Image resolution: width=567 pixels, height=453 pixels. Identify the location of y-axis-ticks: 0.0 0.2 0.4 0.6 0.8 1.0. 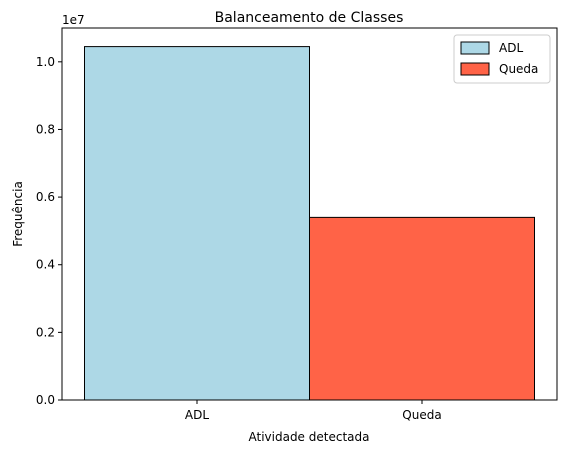
(49, 231).